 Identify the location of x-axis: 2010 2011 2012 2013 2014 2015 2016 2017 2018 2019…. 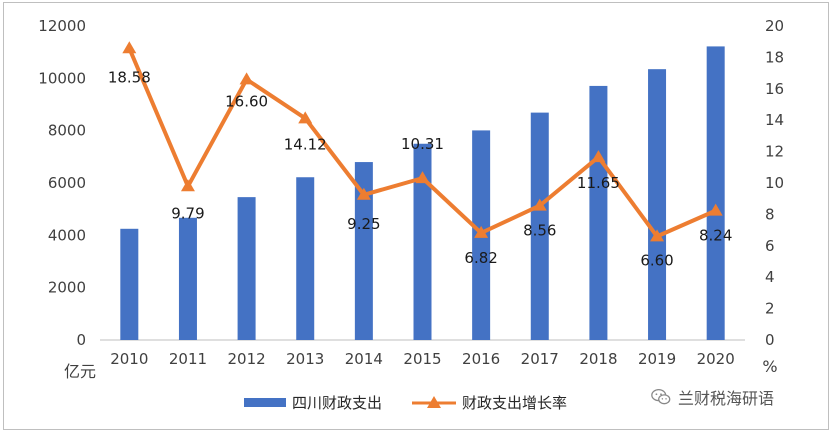
(422, 353).